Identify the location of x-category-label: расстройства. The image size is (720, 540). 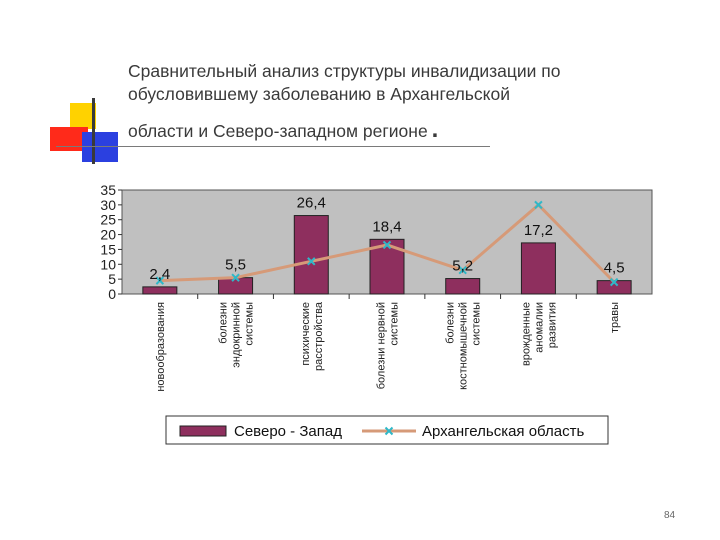
(319, 336).